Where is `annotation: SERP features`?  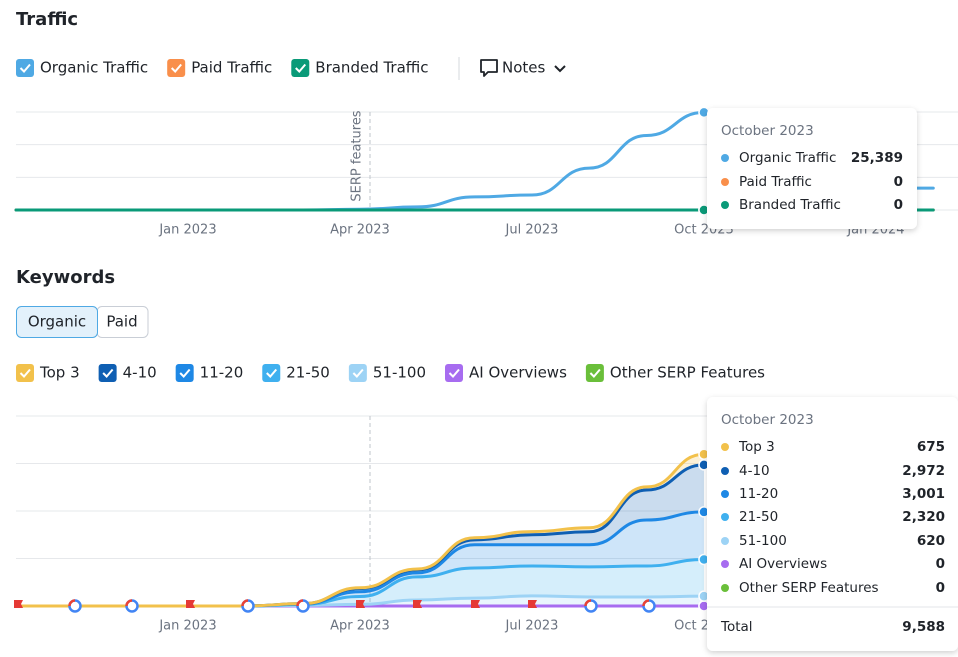
annotation: SERP features is located at coordinates (357, 155).